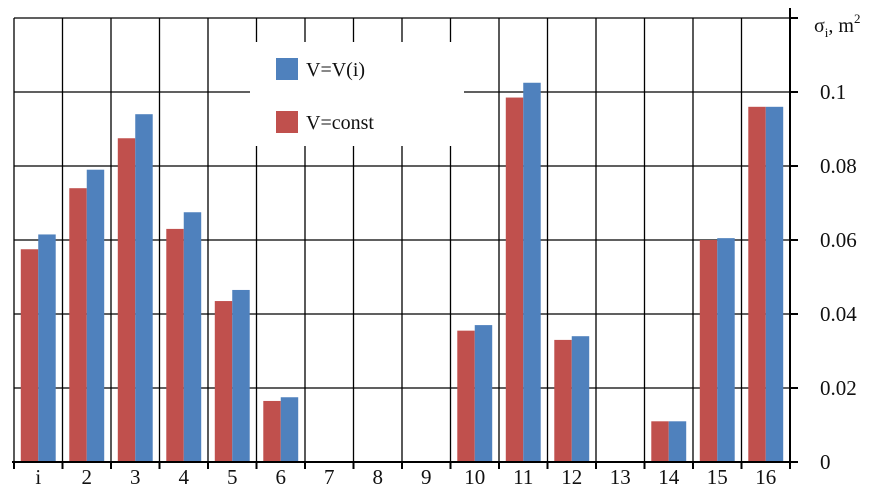  I want to click on x-tick-label-12: 13, so click(620, 477).